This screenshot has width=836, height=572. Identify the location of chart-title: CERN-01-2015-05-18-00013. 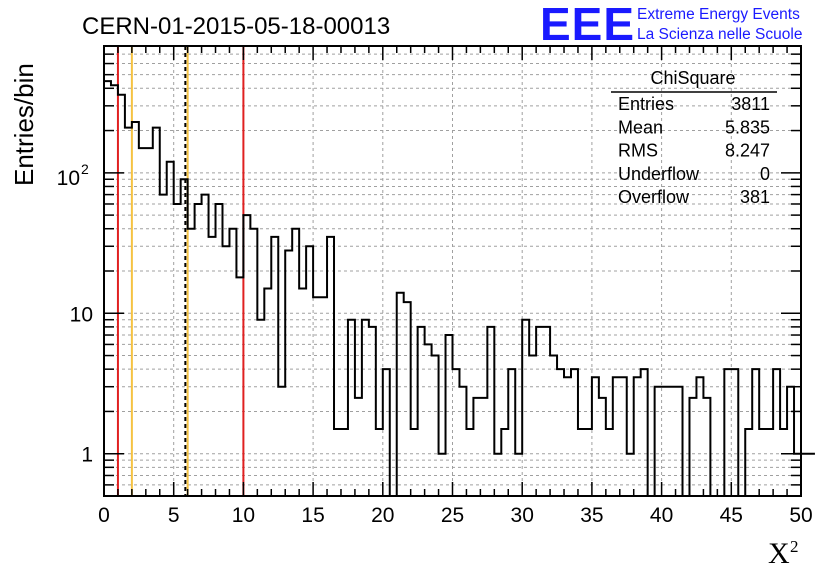
(236, 26).